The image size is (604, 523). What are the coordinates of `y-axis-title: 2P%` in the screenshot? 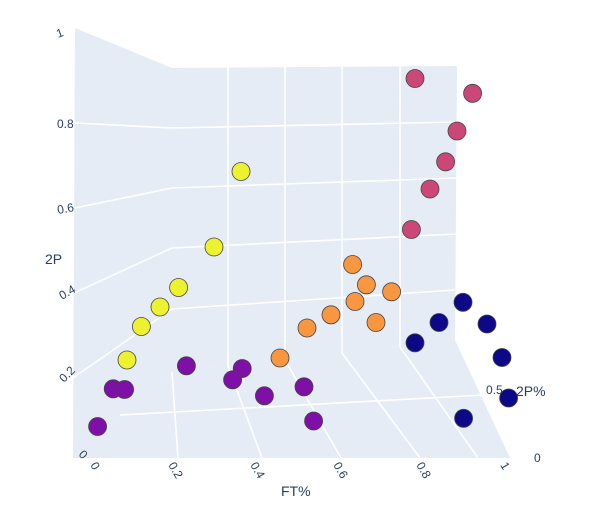 It's located at (531, 391).